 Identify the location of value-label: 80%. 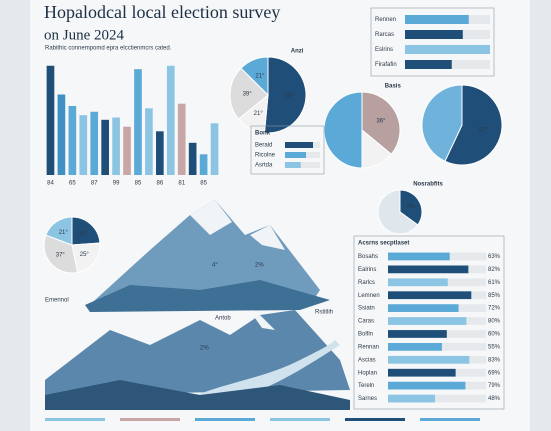
(494, 322).